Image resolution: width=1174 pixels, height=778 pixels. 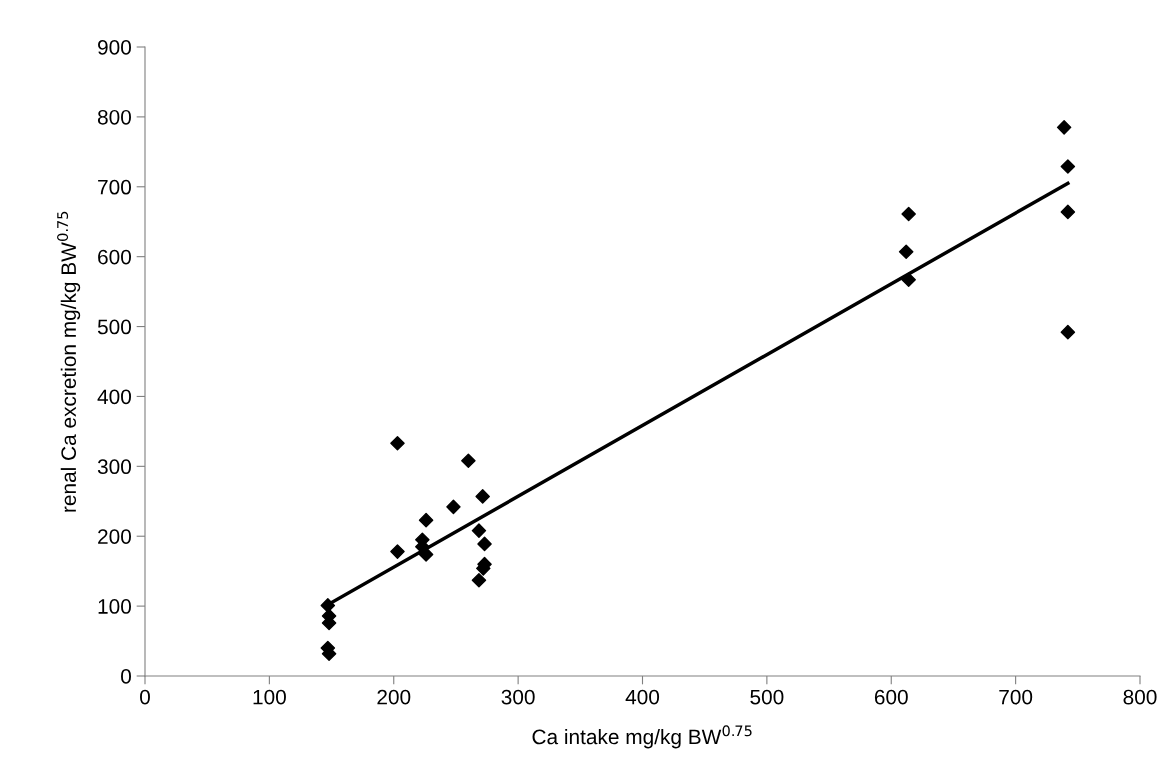 I want to click on y-tick-label: 300, so click(x=114, y=467).